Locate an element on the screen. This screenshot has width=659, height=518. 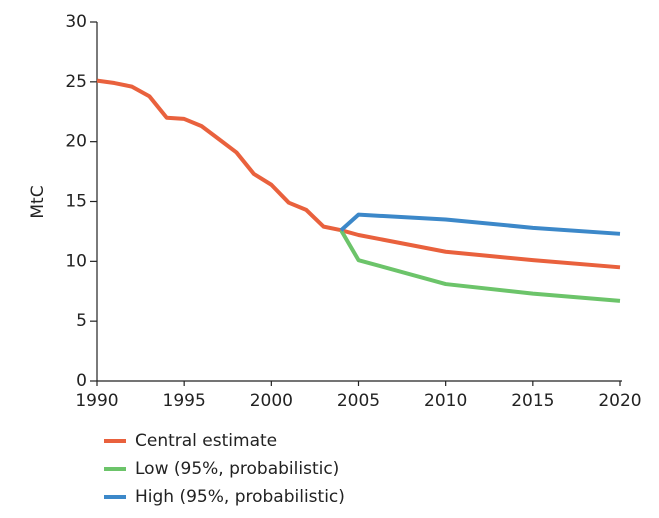
x-tick-label: 2020 is located at coordinates (619, 401).